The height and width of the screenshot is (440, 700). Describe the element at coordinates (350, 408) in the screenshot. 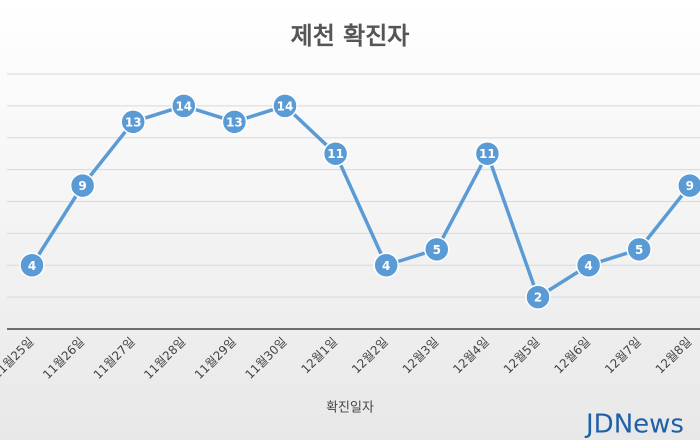

I see `x-axis-label: 확진일자` at that location.